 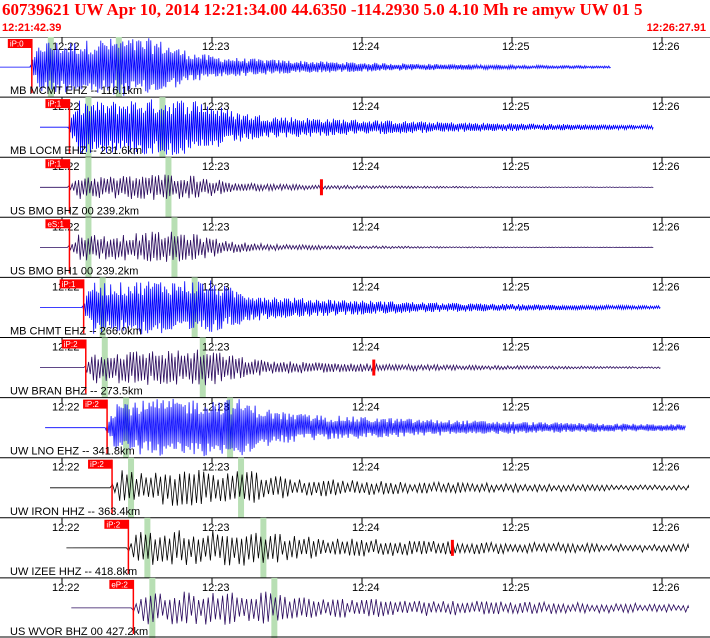 I want to click on pick-label: eP:2, so click(x=119, y=584).